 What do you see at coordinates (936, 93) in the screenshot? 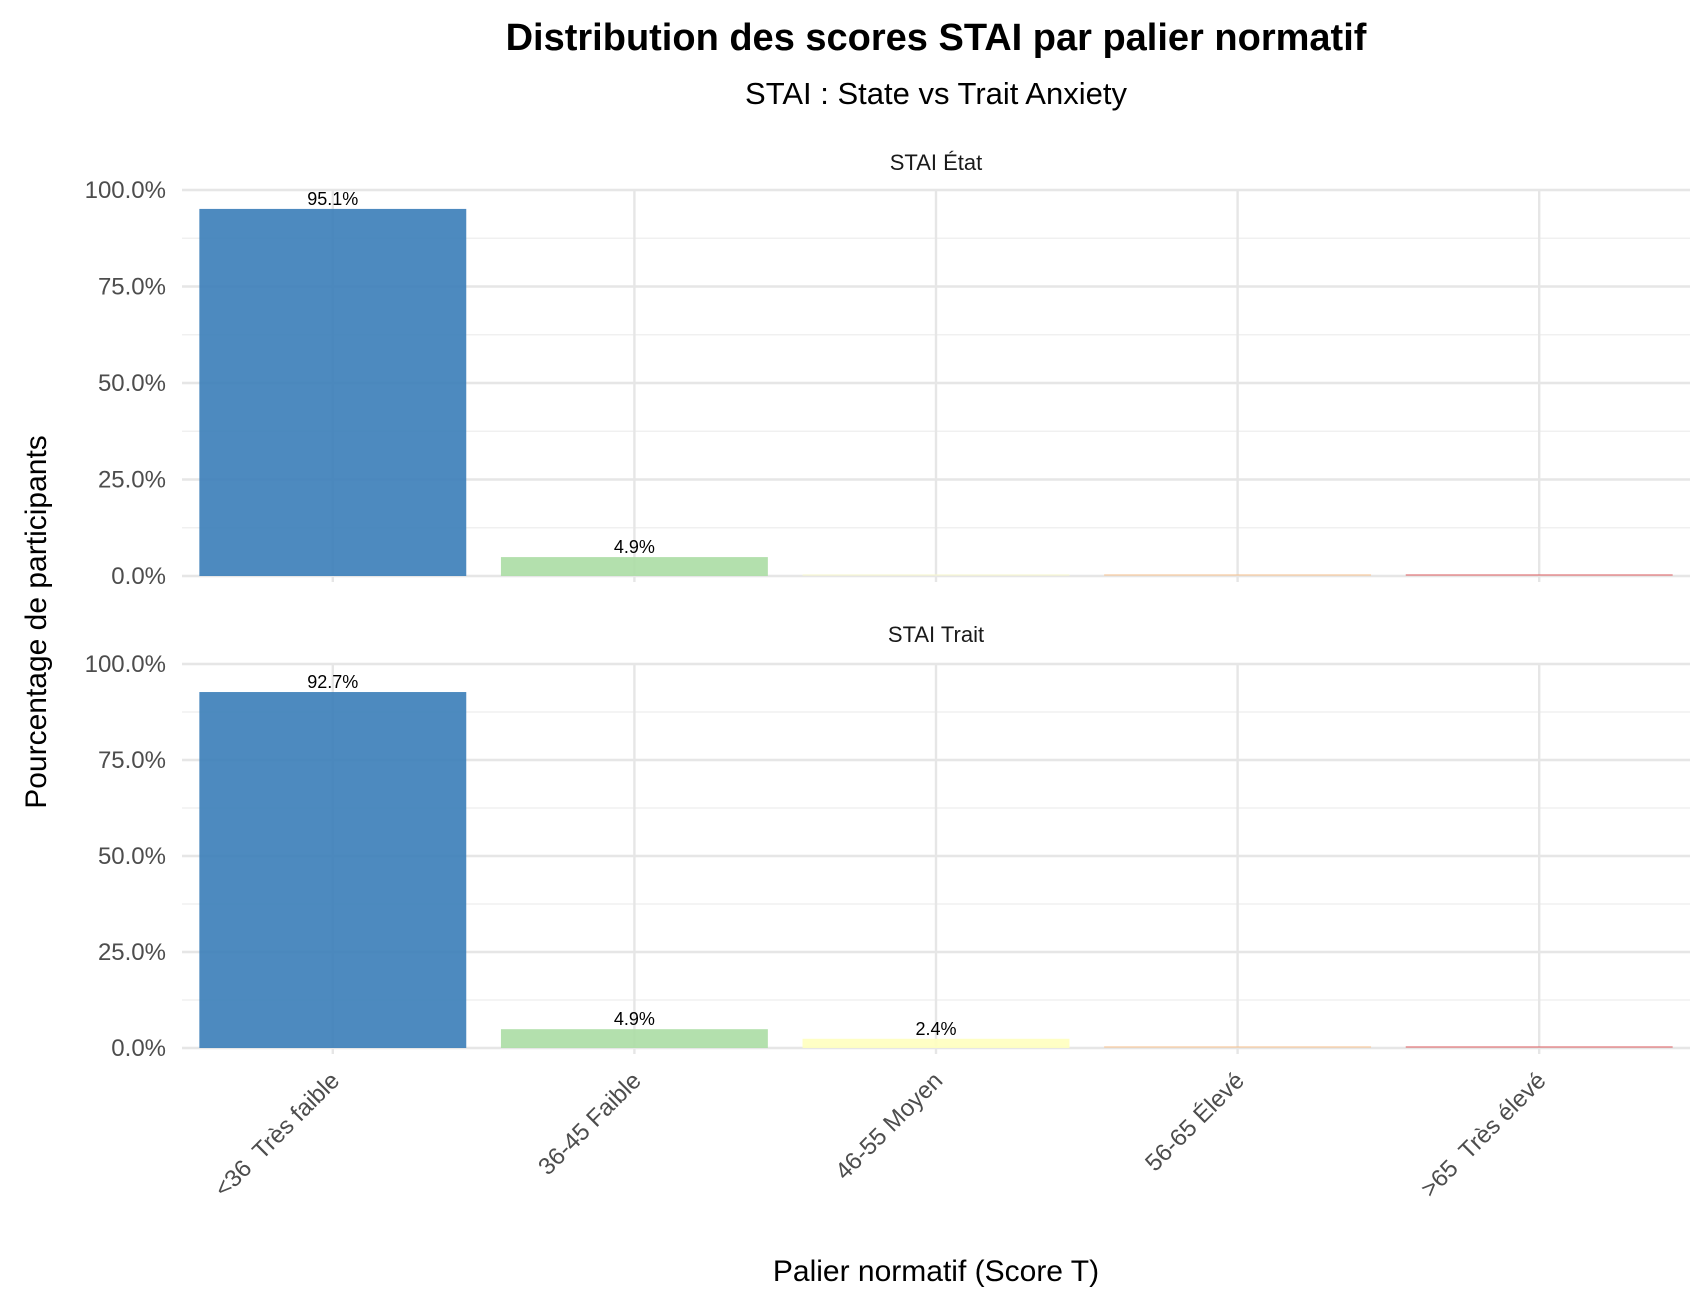
I see `chart-subtitle: STAI : State vs Trait Anxiety` at bounding box center [936, 93].